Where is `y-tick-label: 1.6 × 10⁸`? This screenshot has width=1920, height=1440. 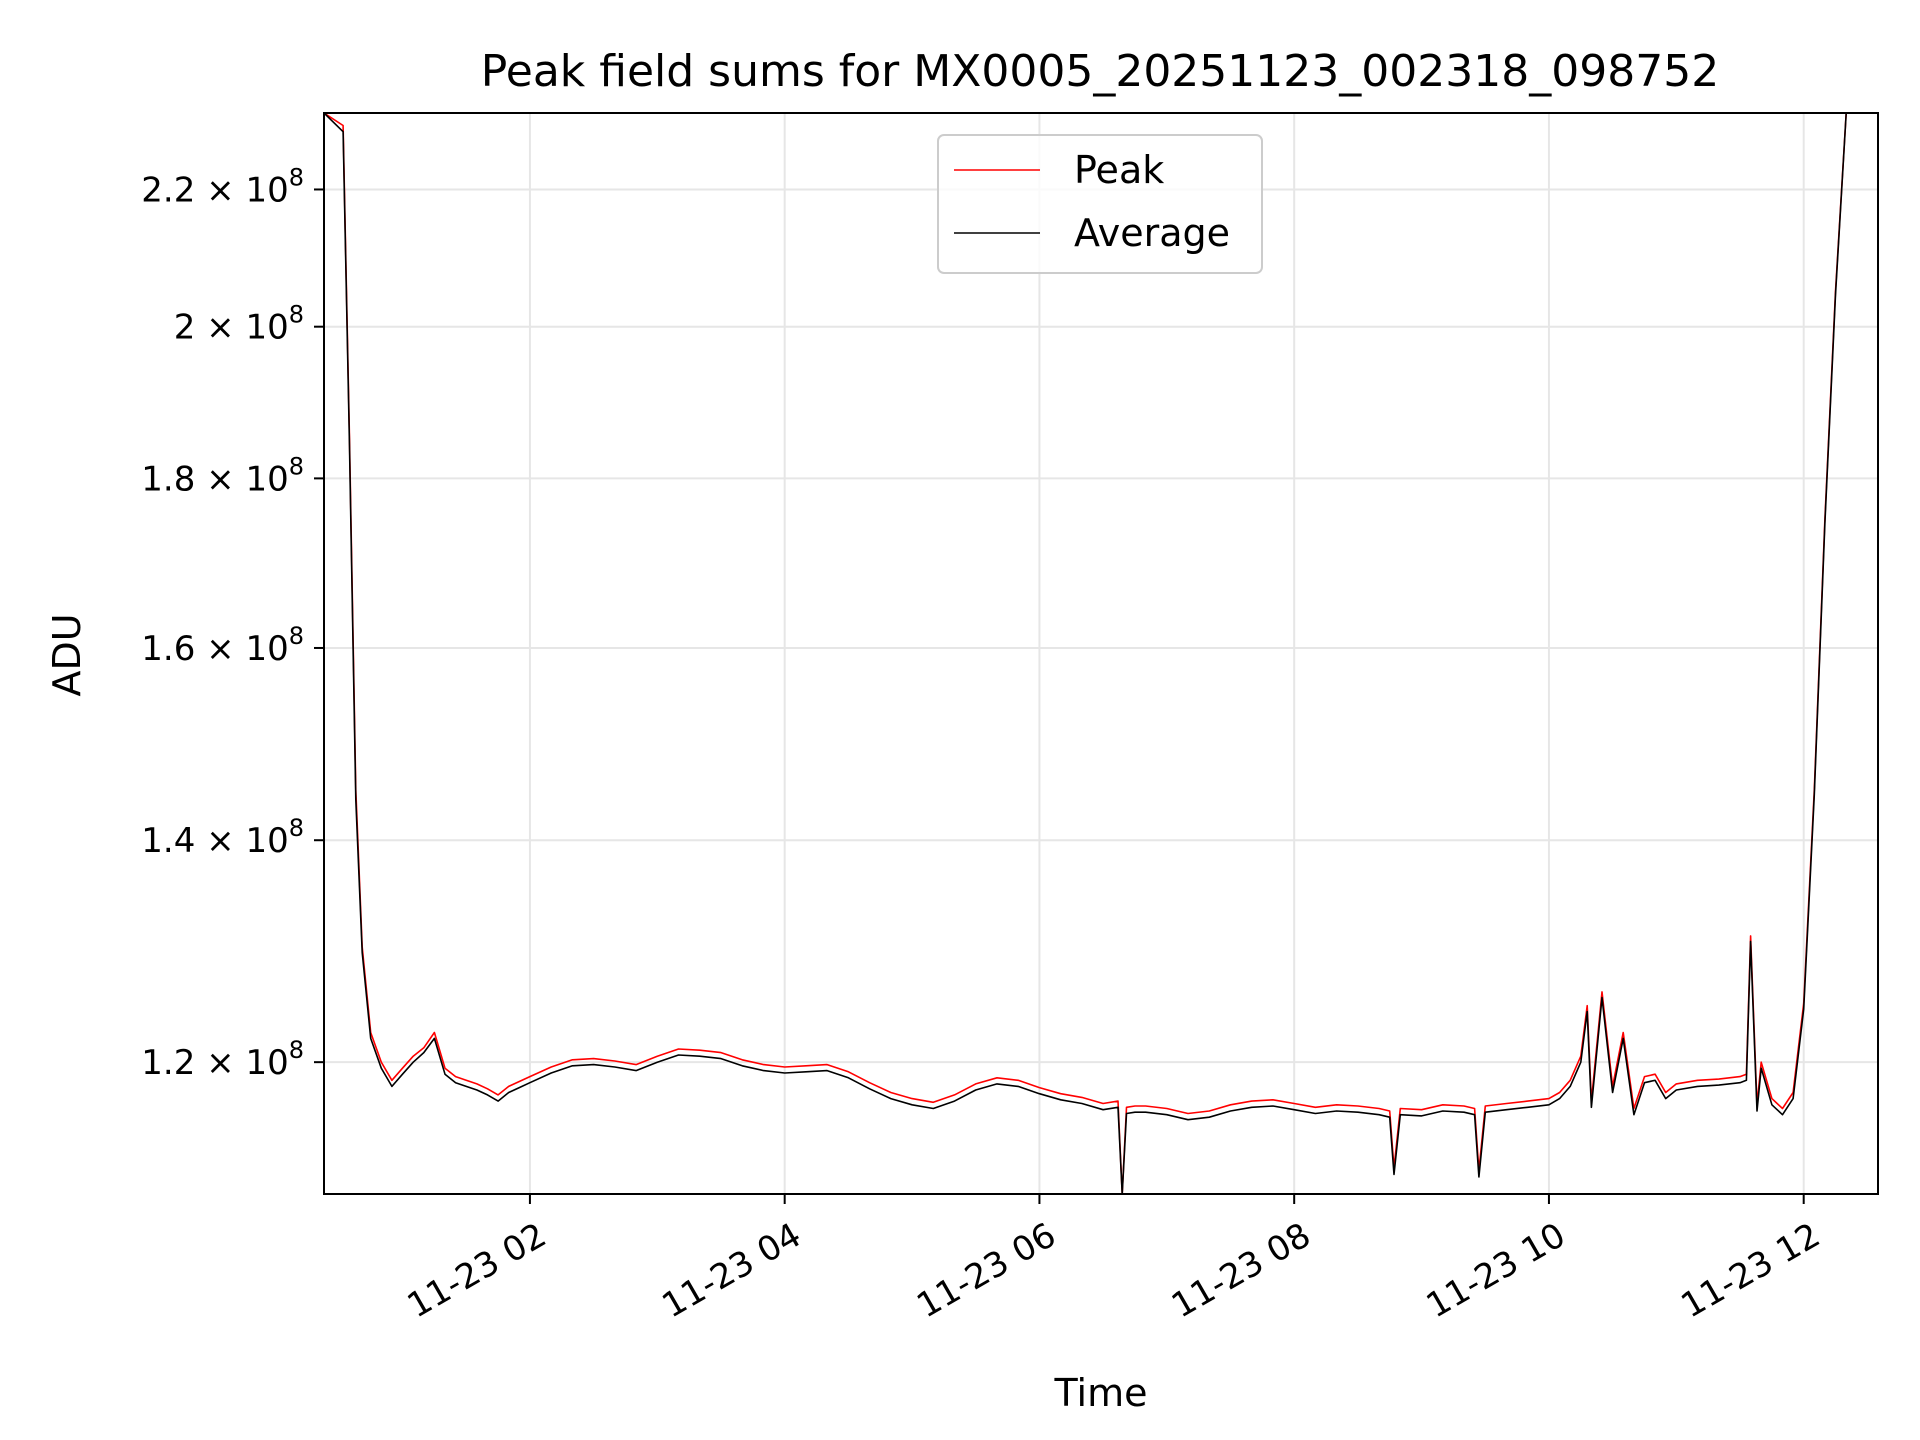 y-tick-label: 1.6 × 10⁸ is located at coordinates (222, 645).